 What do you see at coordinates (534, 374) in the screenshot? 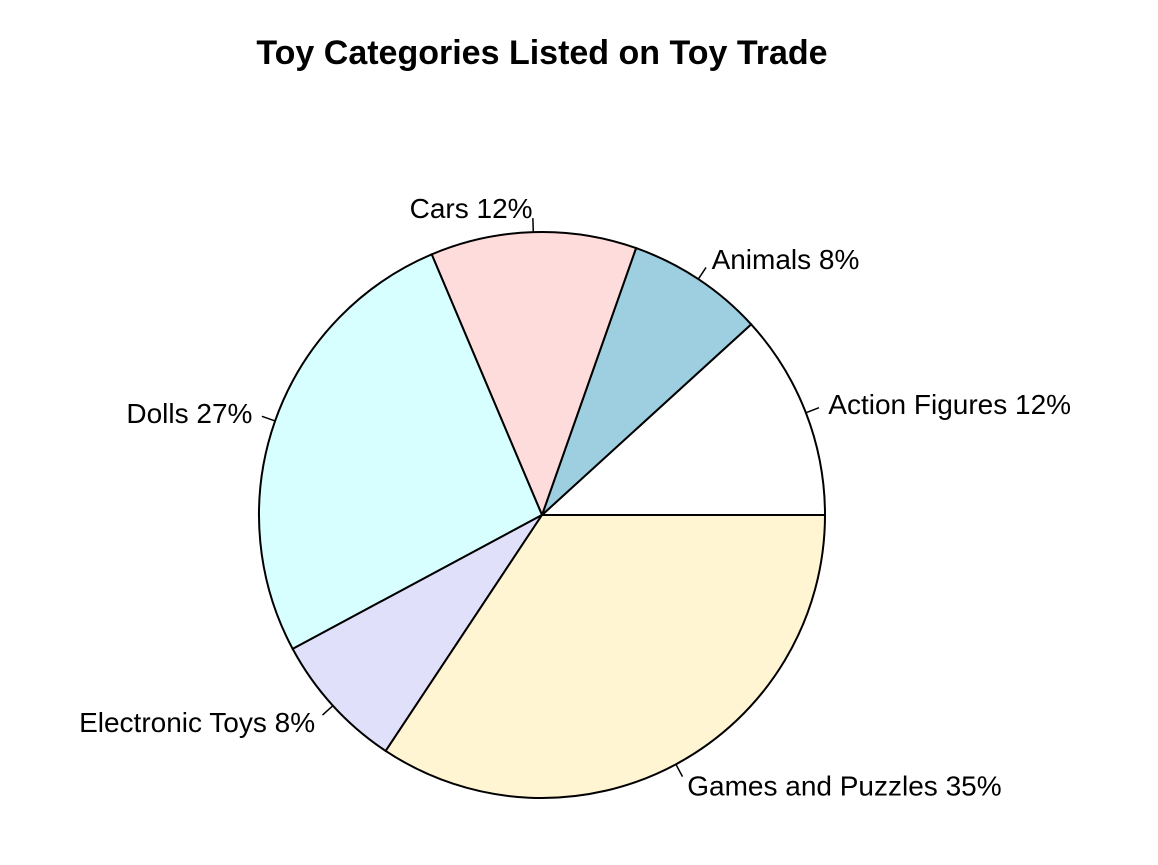
I see `pie-slice-cars` at bounding box center [534, 374].